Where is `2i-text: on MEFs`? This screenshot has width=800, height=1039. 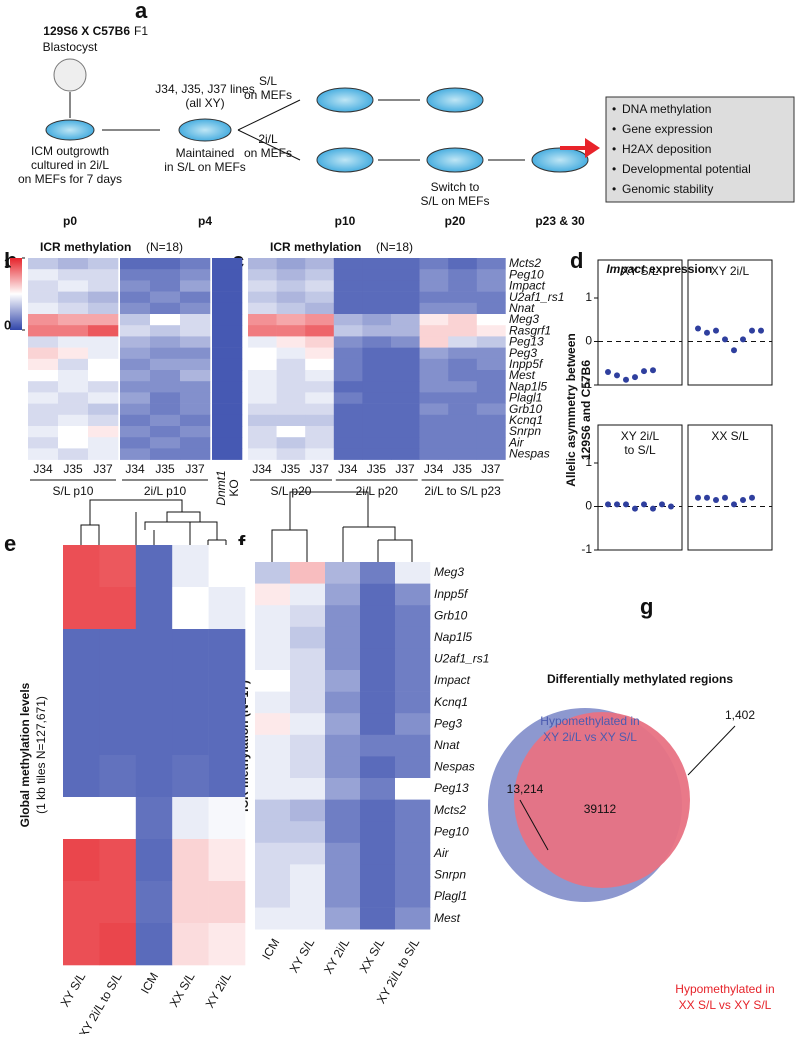 2i-text: on MEFs is located at coordinates (268, 153).